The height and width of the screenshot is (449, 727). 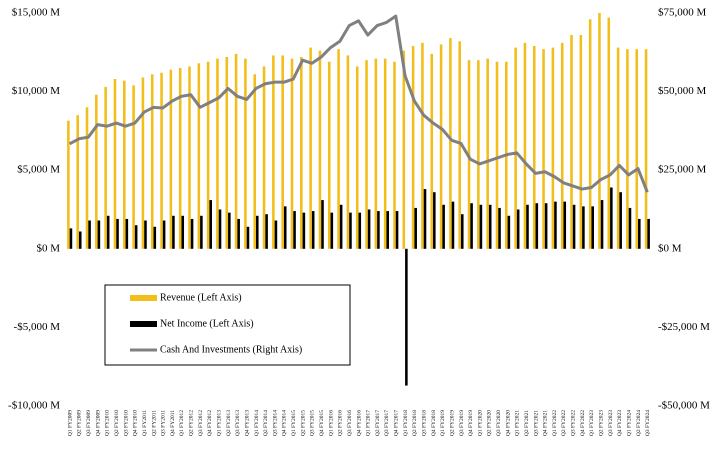 What do you see at coordinates (126, 423) in the screenshot?
I see `x-tick-label: Q3 FY2010` at bounding box center [126, 423].